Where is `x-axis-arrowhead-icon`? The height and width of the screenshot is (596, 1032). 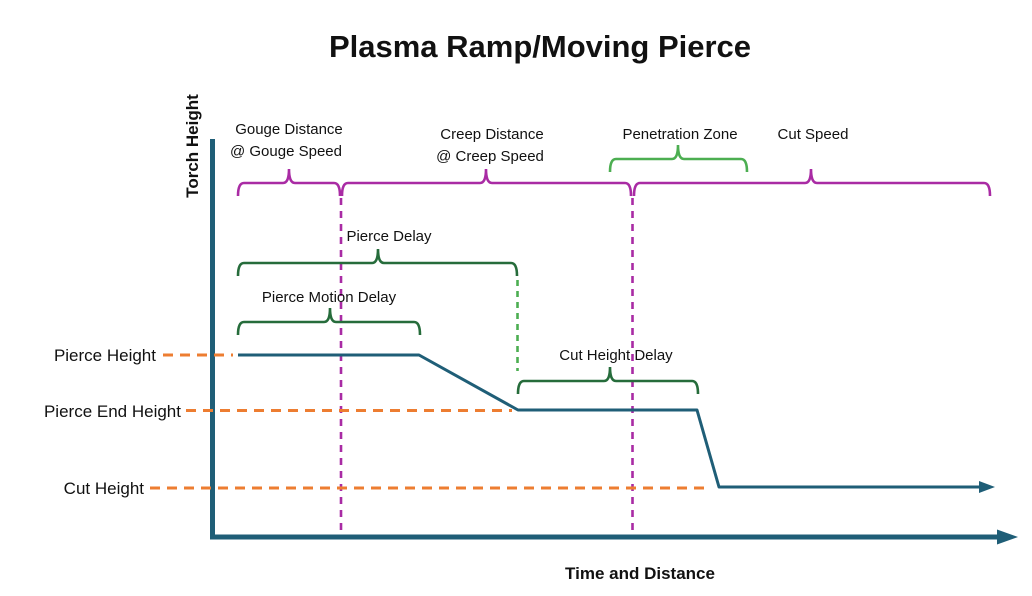
x-axis-arrowhead-icon is located at coordinates (1007, 537).